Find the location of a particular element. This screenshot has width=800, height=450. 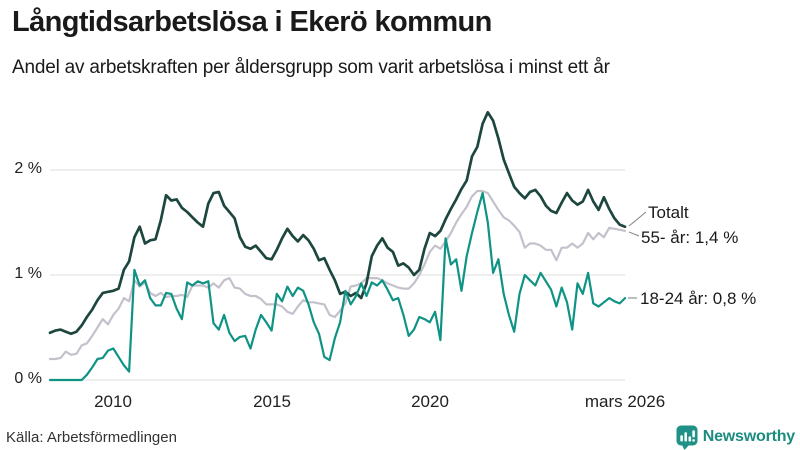

series-label-18-24-ar: 18-24 år: 0,8 % is located at coordinates (698, 298).